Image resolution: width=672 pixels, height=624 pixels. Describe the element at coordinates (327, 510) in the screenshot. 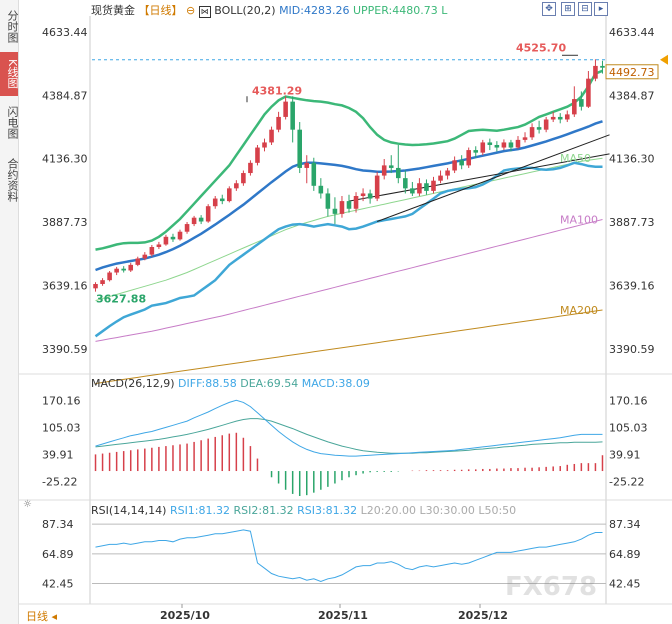

I see `rsi3: RSI3:81.32` at that location.